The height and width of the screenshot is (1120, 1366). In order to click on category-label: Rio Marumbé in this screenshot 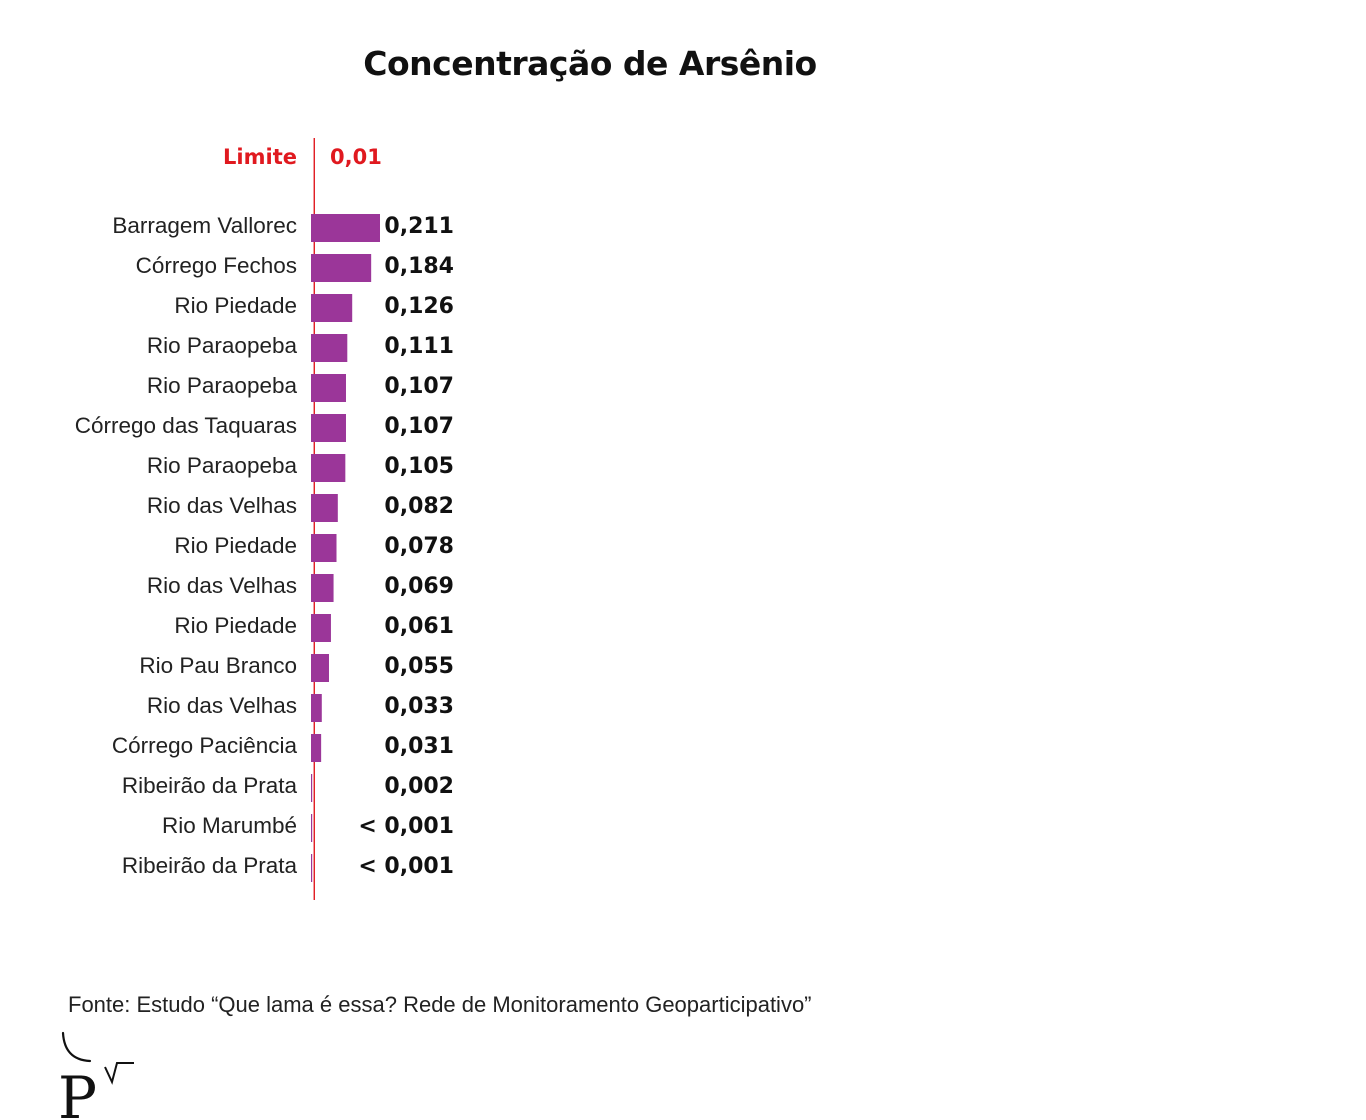, I will do `click(229, 825)`.